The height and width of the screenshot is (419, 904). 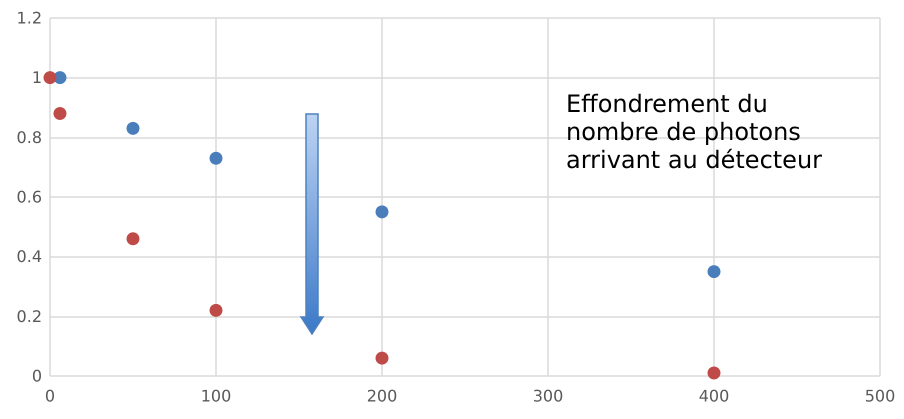 I want to click on x-tick-label: 100, so click(x=216, y=396).